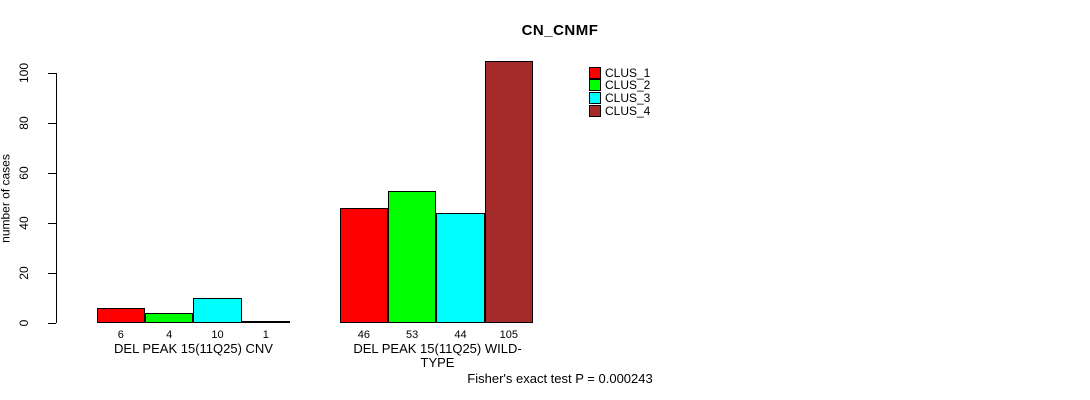 The width and height of the screenshot is (1090, 400). Describe the element at coordinates (56, 198) in the screenshot. I see `y-axis-line` at that location.